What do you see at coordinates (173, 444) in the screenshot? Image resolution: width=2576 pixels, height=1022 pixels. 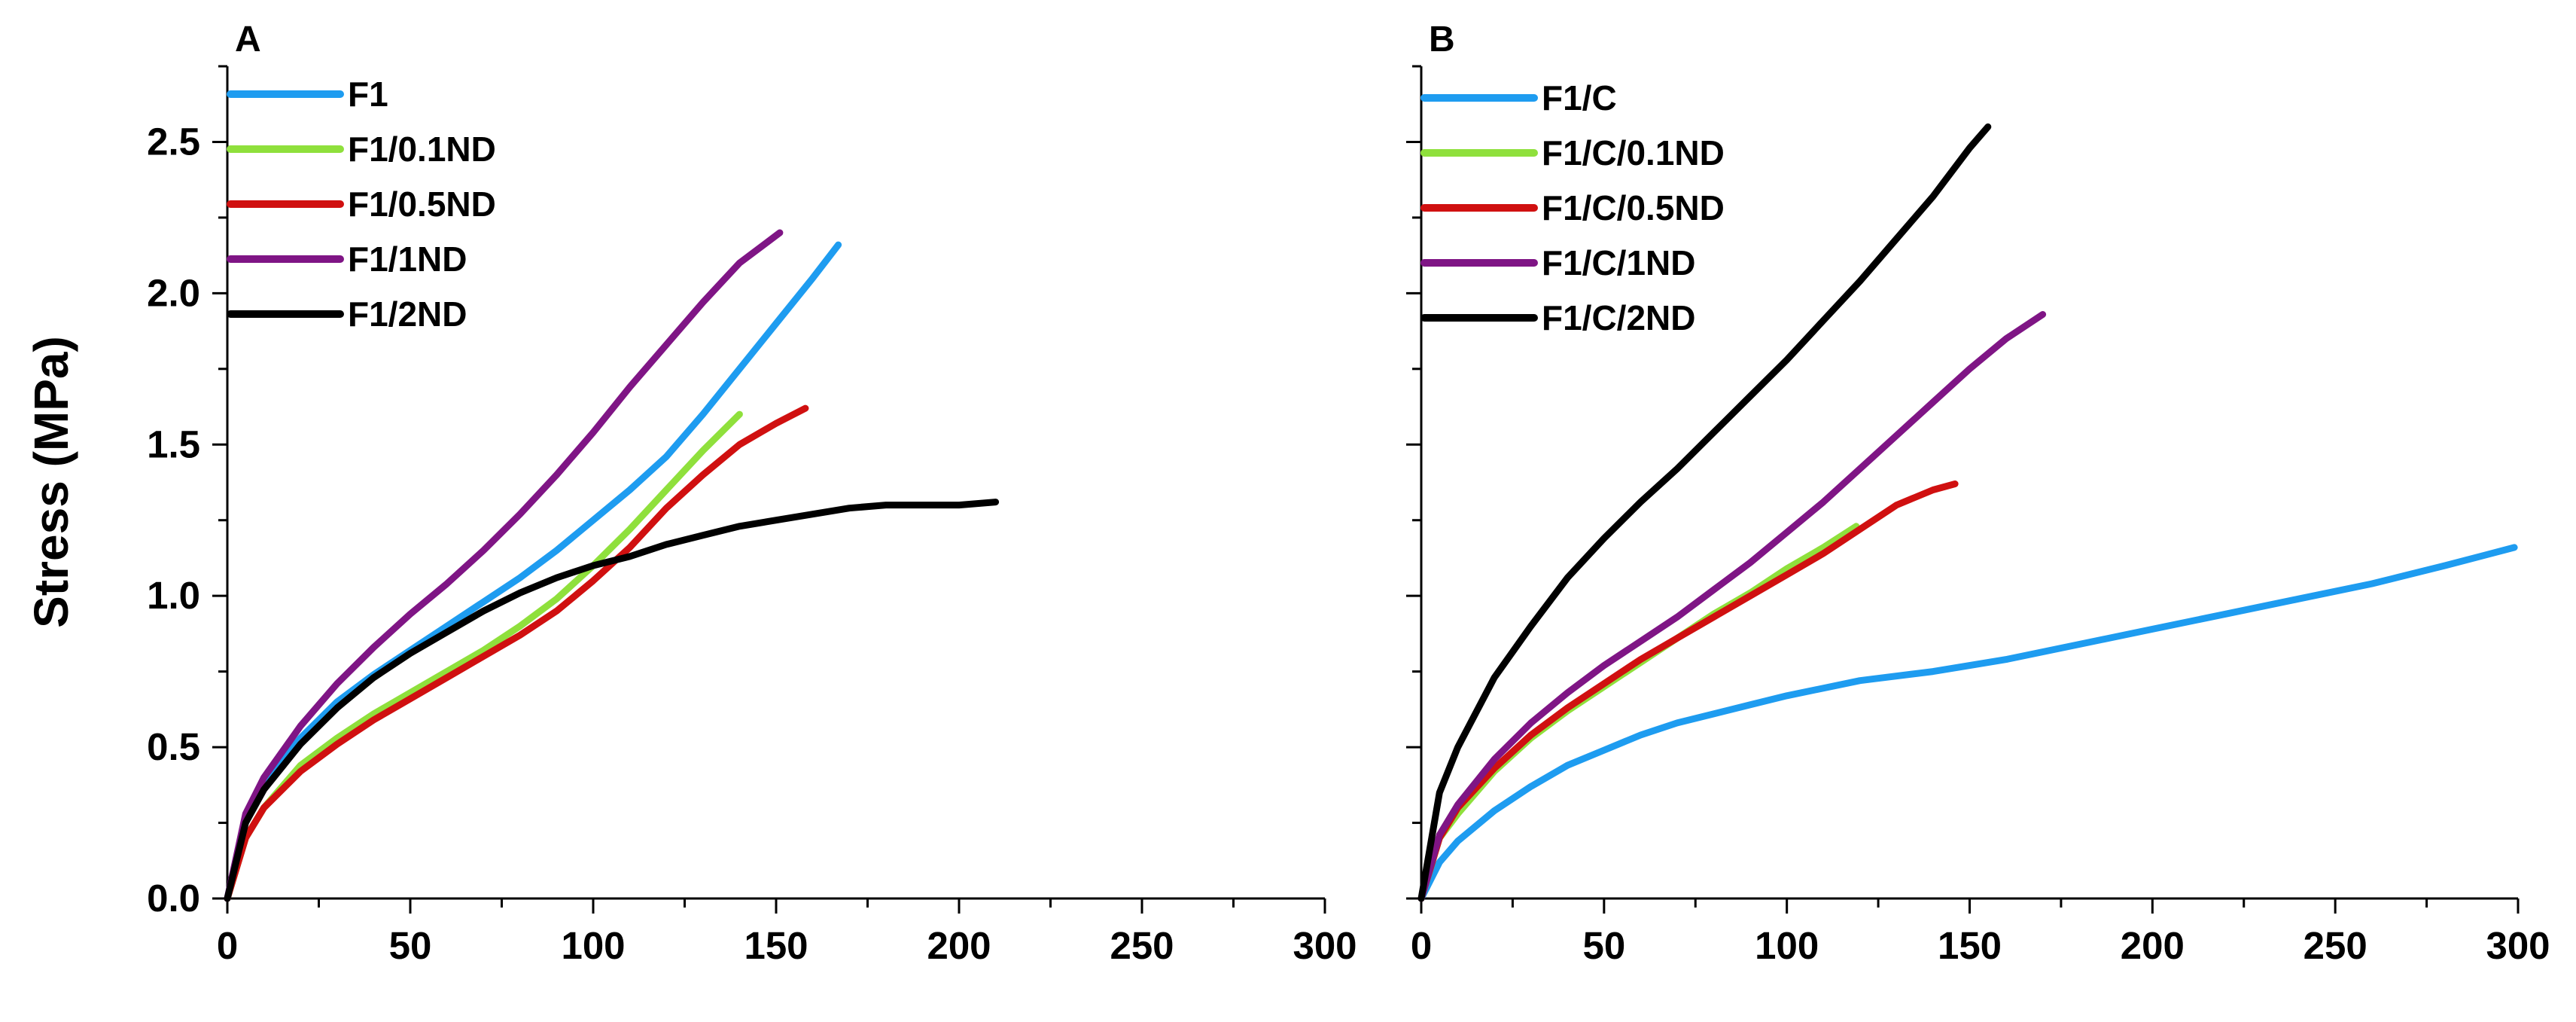 I see `y-tick-label: 1.5` at bounding box center [173, 444].